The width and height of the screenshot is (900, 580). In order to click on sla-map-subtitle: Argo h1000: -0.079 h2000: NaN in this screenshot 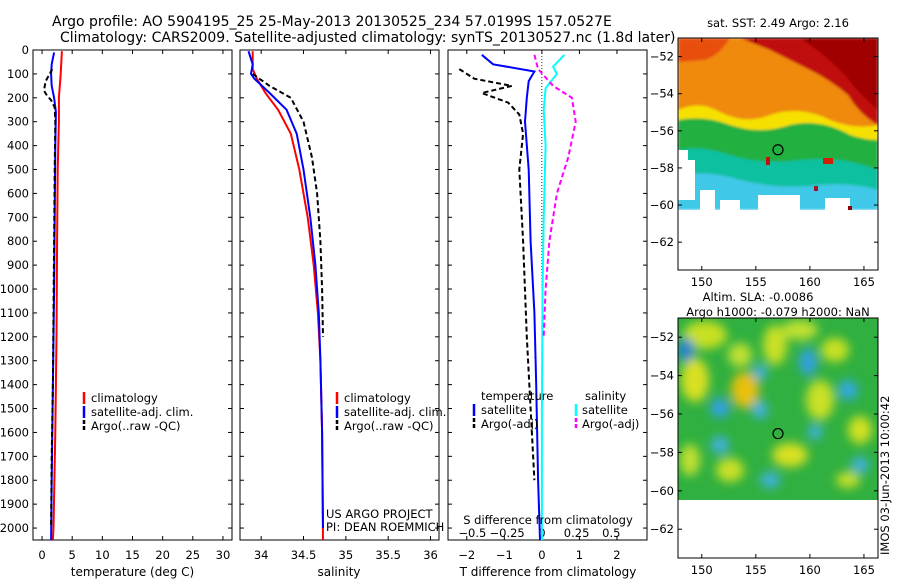, I will do `click(778, 312)`.